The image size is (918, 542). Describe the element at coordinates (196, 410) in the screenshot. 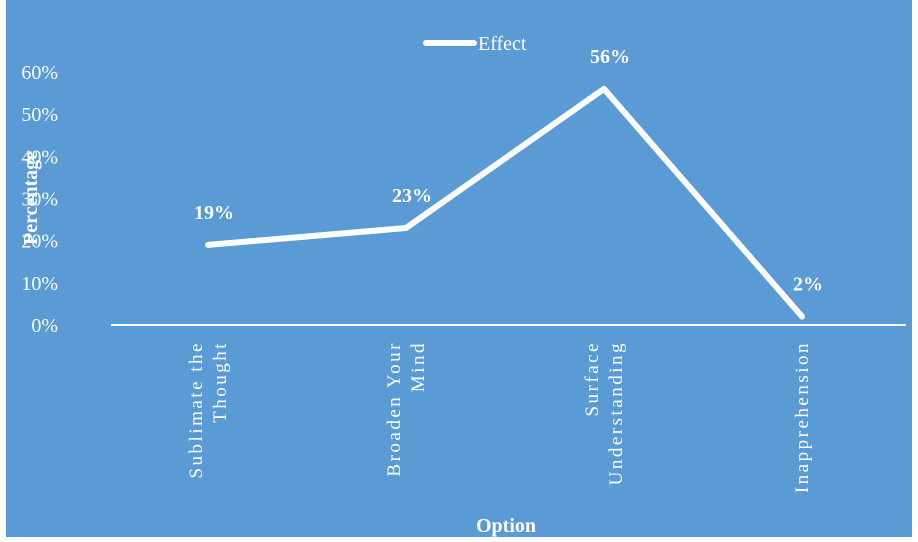

I see `x-tick-label: Sublimate the` at that location.